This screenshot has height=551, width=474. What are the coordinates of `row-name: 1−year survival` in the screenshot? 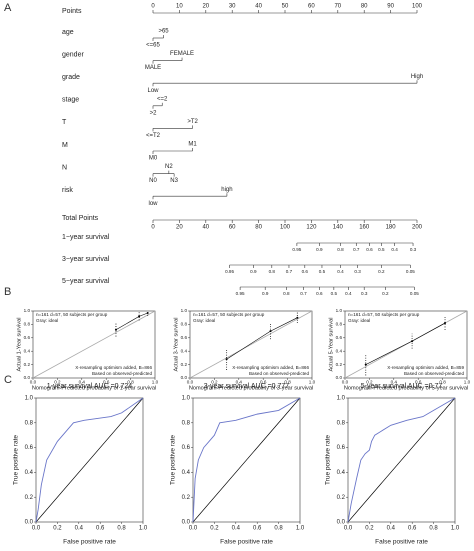 It's located at (86, 237).